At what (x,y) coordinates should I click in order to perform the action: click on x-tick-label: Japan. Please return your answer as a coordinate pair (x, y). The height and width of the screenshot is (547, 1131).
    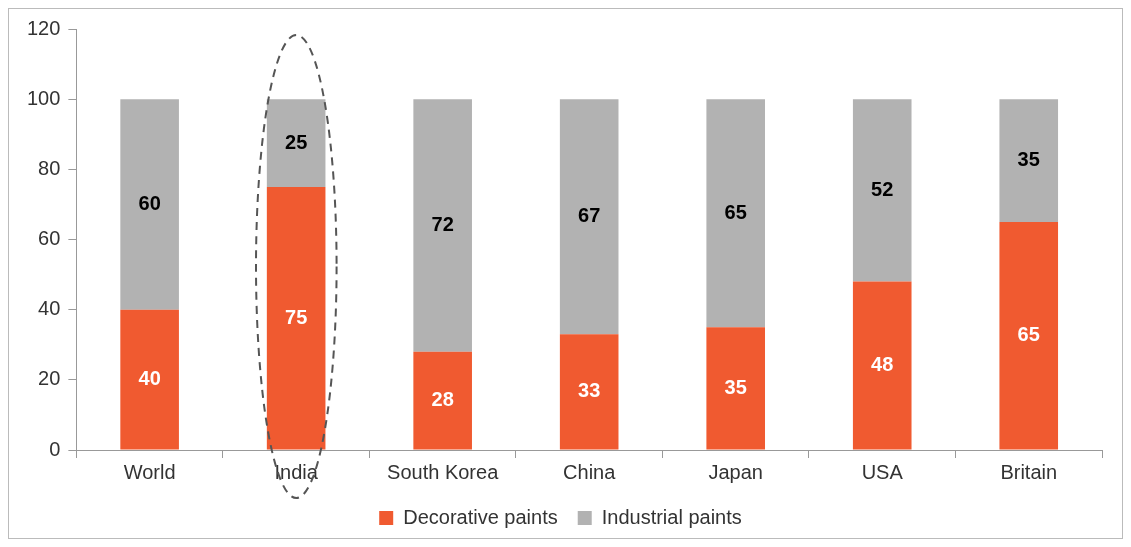
    Looking at the image, I should click on (735, 471).